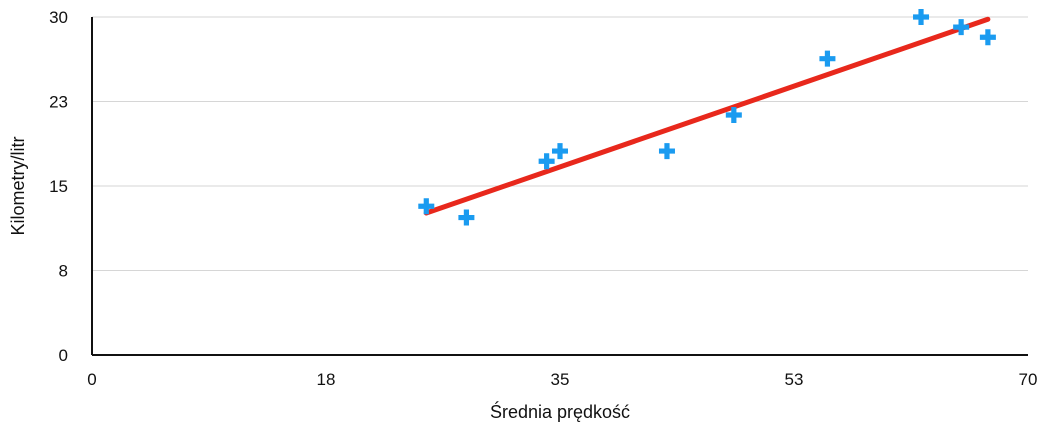 This screenshot has height=431, width=1064. Describe the element at coordinates (560, 379) in the screenshot. I see `x-tick-label: 35` at that location.